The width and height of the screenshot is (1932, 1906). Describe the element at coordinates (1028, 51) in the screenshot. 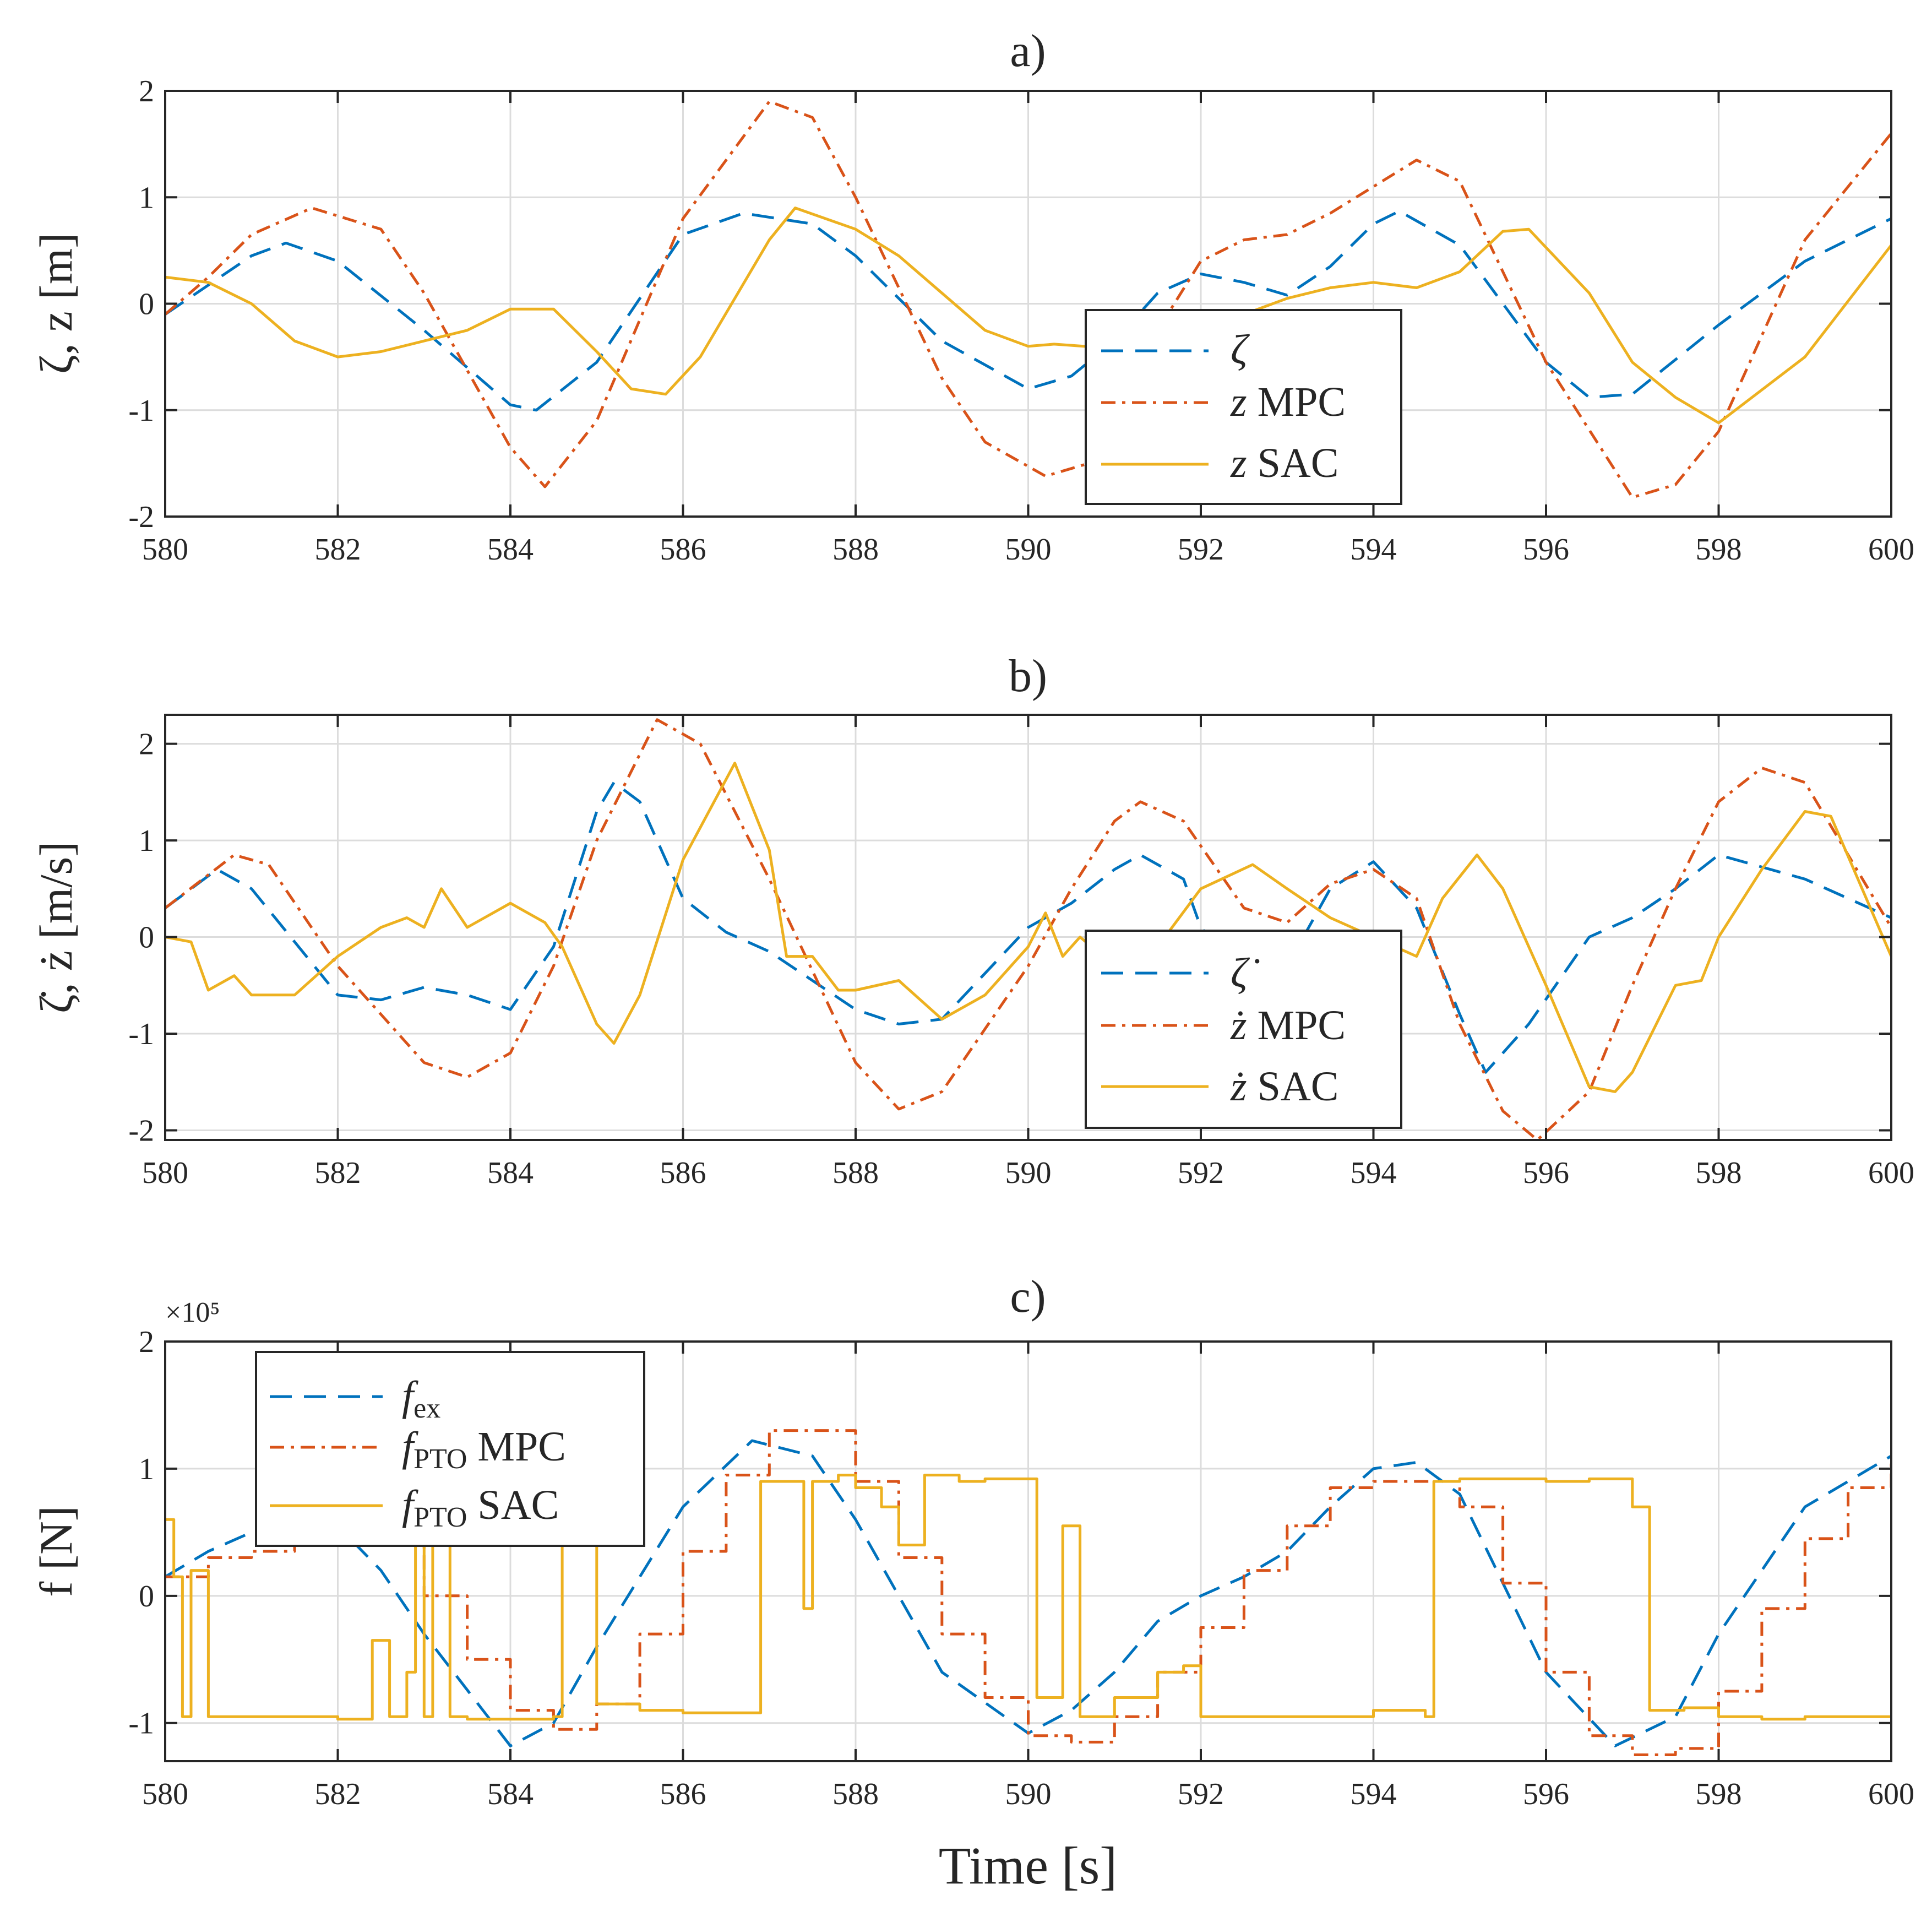

I see `title-a: a)` at that location.